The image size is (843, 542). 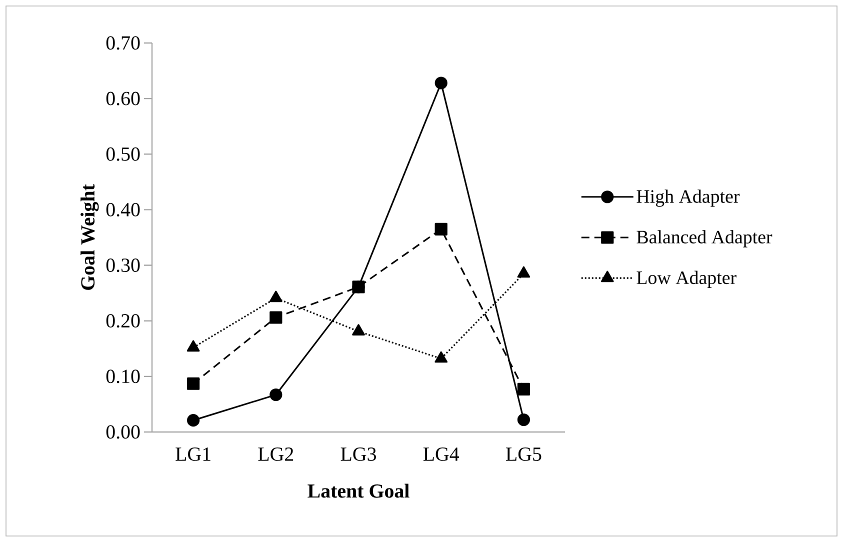 I want to click on x-tick-label: LG2, so click(x=276, y=454).